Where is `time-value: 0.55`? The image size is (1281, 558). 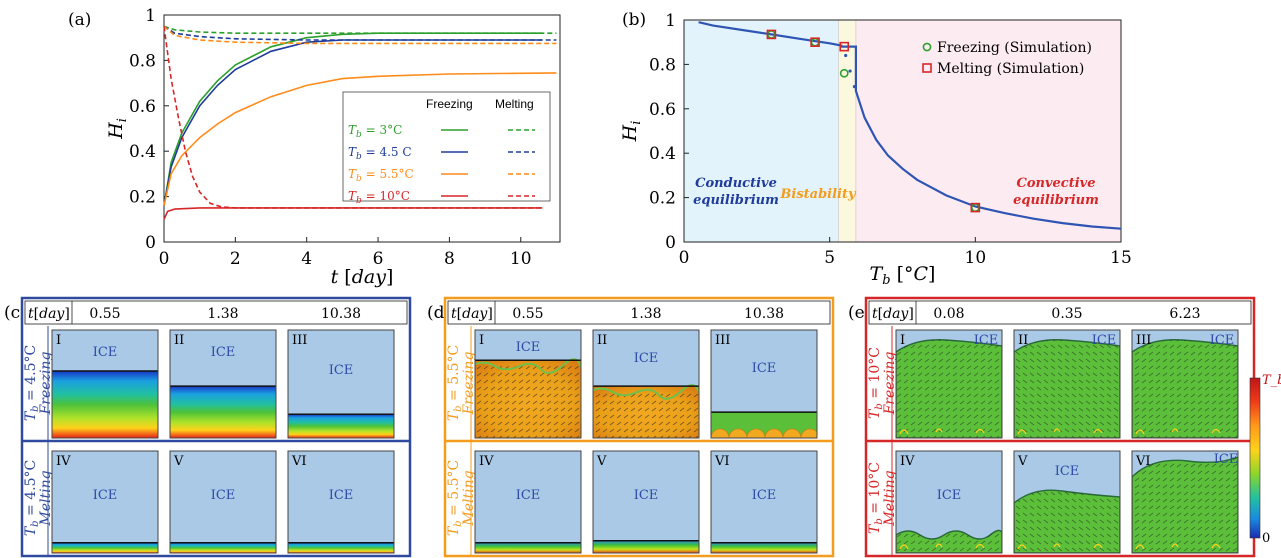
time-value: 0.55 is located at coordinates (527, 314).